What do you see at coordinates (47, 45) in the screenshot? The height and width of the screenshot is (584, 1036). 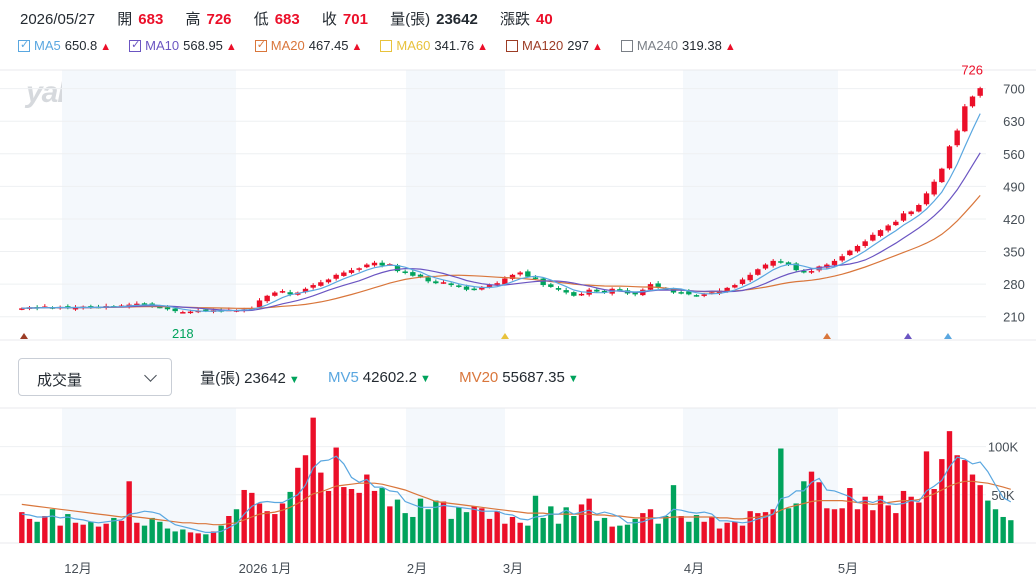 I see `ma-label: MA5` at bounding box center [47, 45].